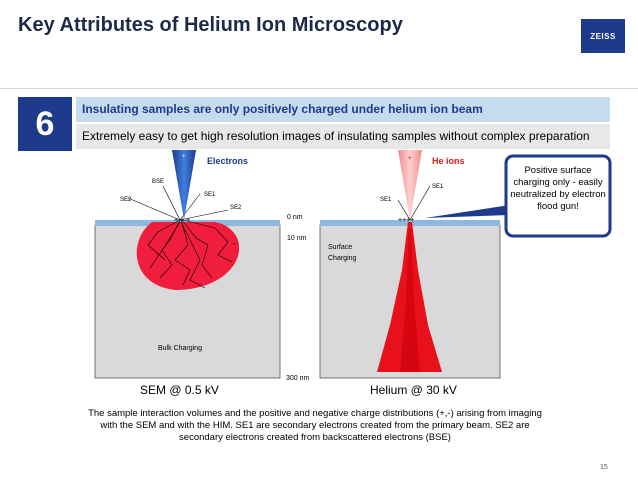 The image size is (638, 479). Describe the element at coordinates (184, 157) in the screenshot. I see `sem-beam-plus: +` at that location.